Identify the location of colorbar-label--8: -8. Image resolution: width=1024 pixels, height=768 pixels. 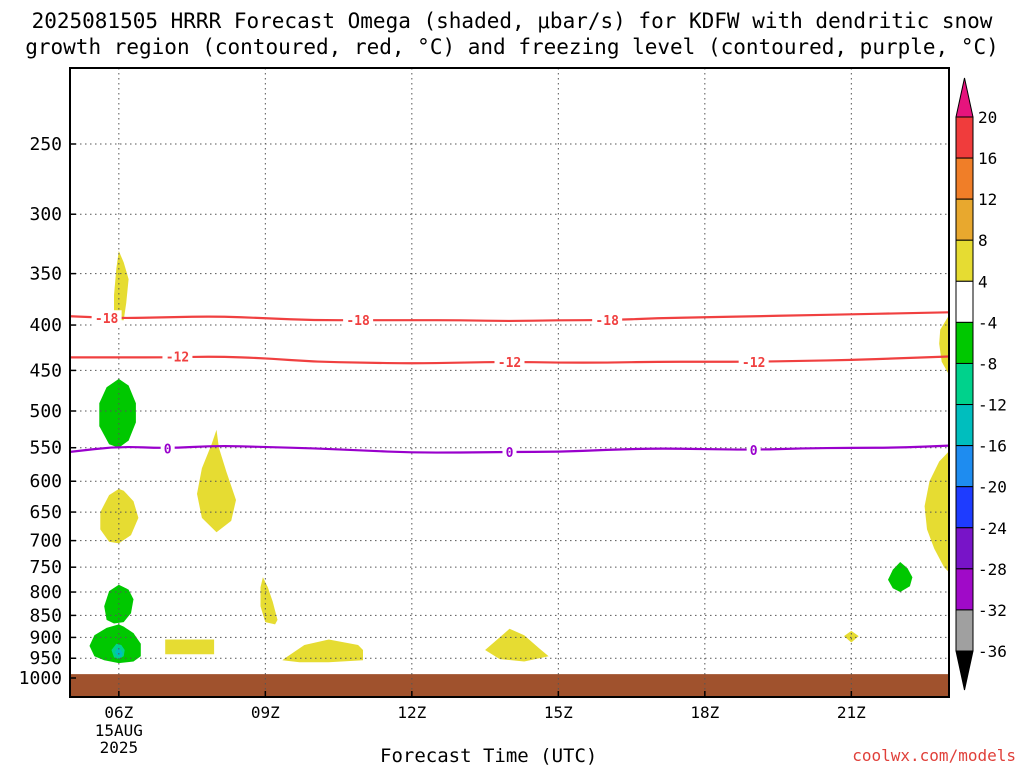
(987, 363).